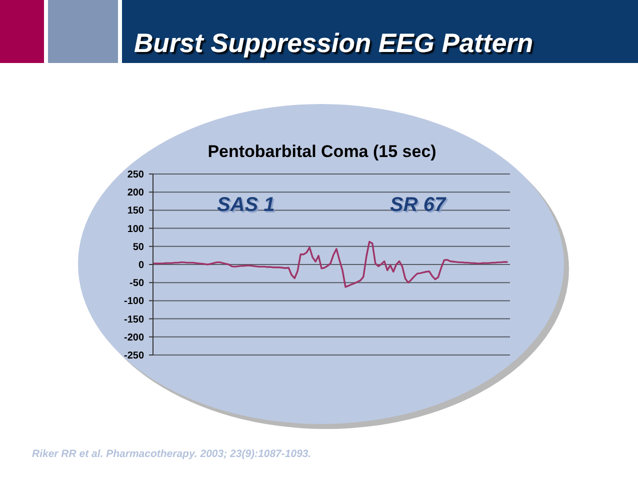 The width and height of the screenshot is (638, 478). Describe the element at coordinates (134, 320) in the screenshot. I see `y-tick-label: -150` at that location.